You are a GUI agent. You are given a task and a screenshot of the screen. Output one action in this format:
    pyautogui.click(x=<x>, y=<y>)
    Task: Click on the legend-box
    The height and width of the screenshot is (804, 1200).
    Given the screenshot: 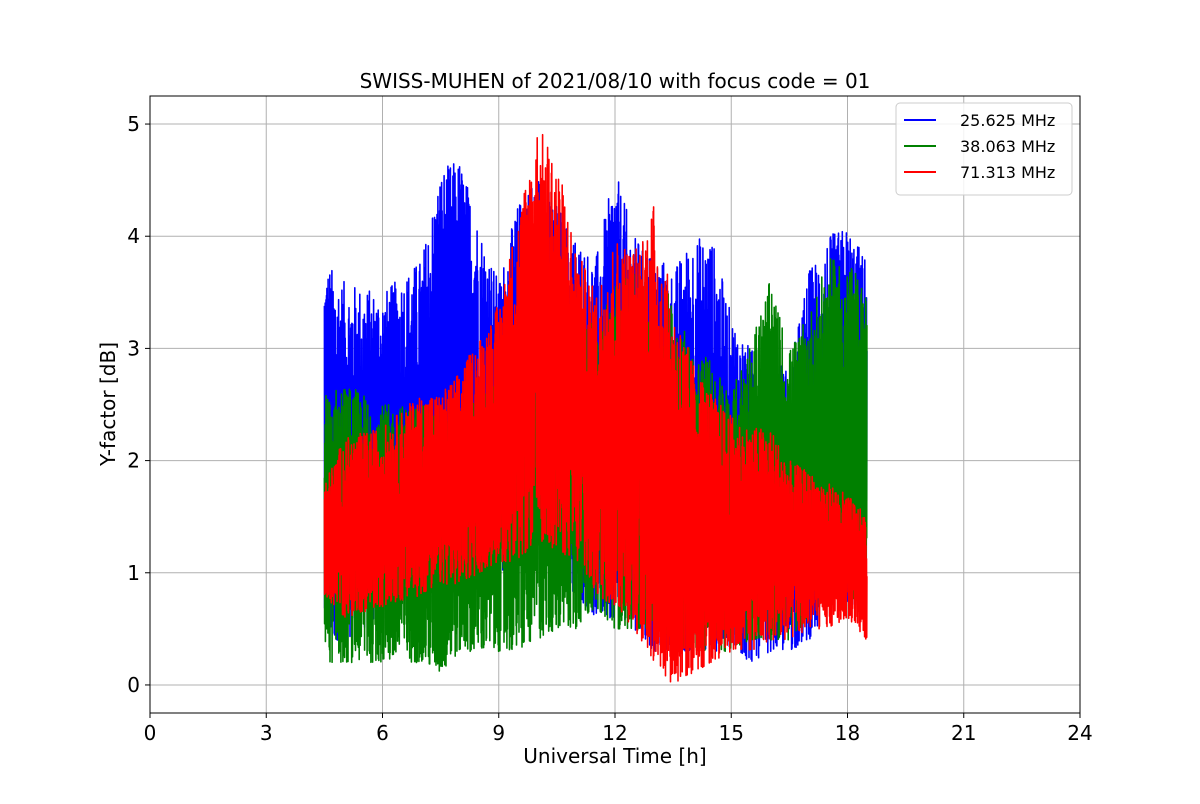 What is the action you would take?
    pyautogui.click(x=984, y=149)
    